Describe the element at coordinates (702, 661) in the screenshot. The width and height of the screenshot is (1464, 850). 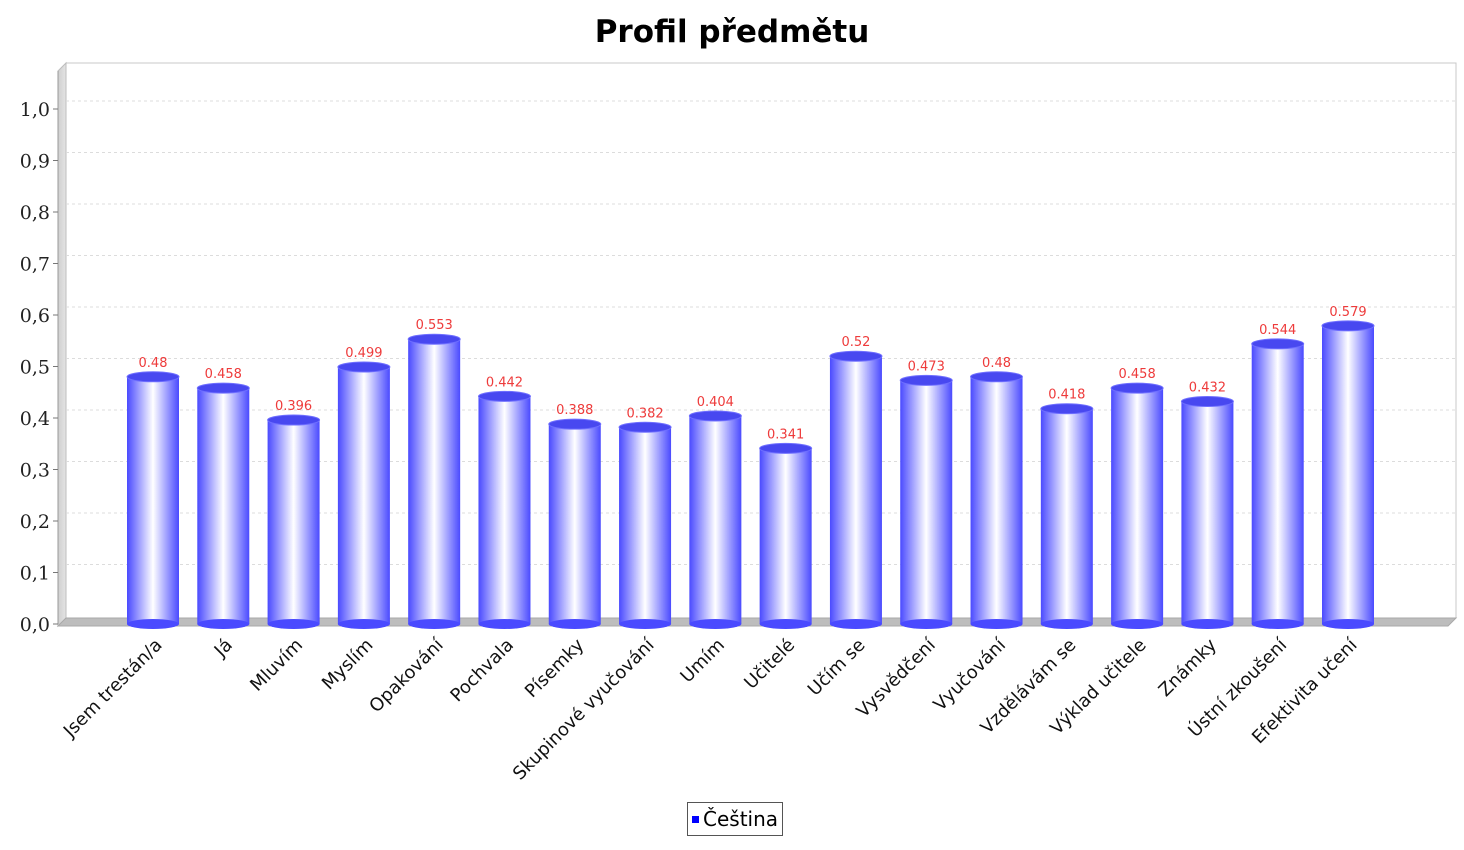
I see `x-tick-label: Umím` at that location.